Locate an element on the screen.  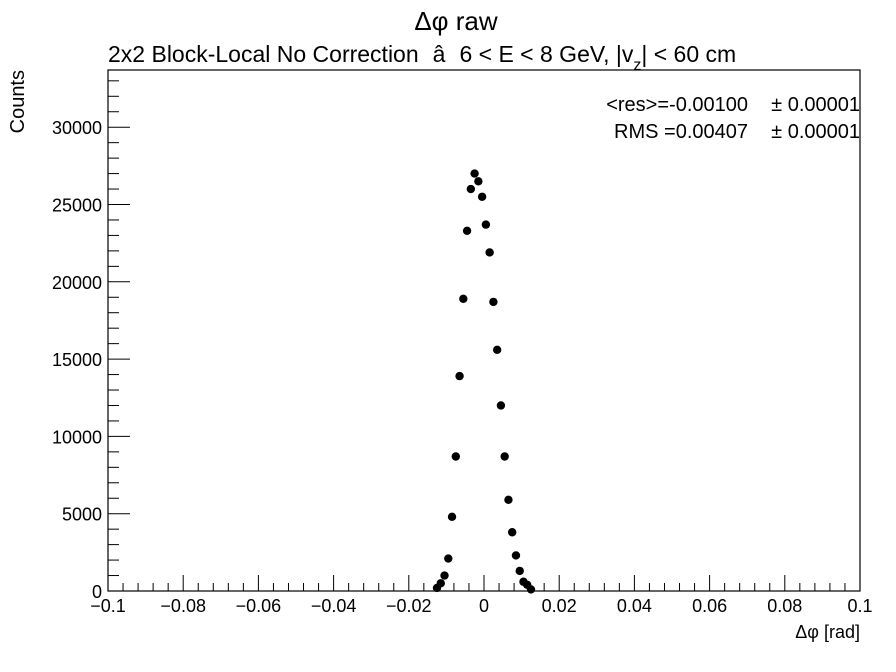
subtitle-main: 2x2 Block-Local No Correction is located at coordinates (263, 54).